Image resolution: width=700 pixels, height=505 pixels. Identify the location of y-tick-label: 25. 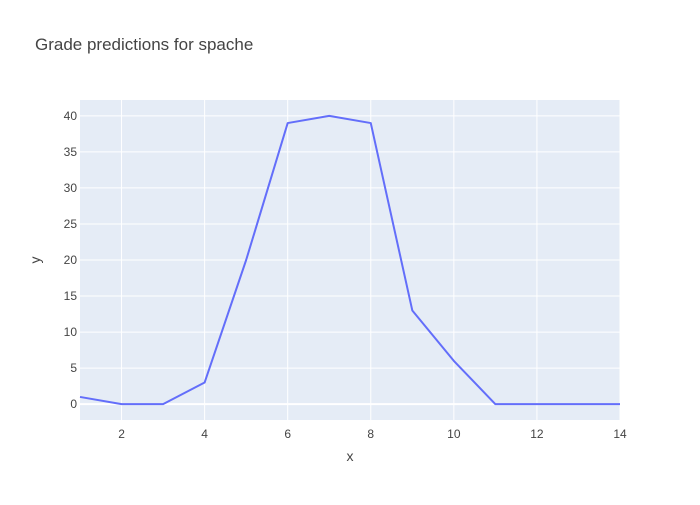
(71, 224).